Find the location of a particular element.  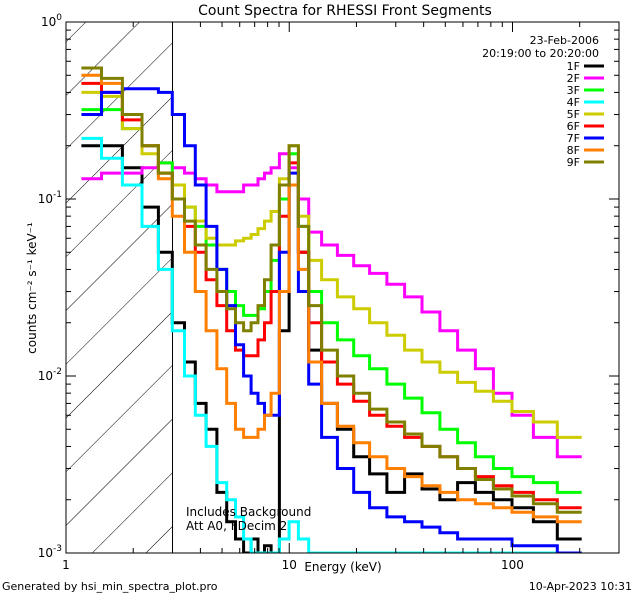

x-tick-label: 10 is located at coordinates (289, 565).